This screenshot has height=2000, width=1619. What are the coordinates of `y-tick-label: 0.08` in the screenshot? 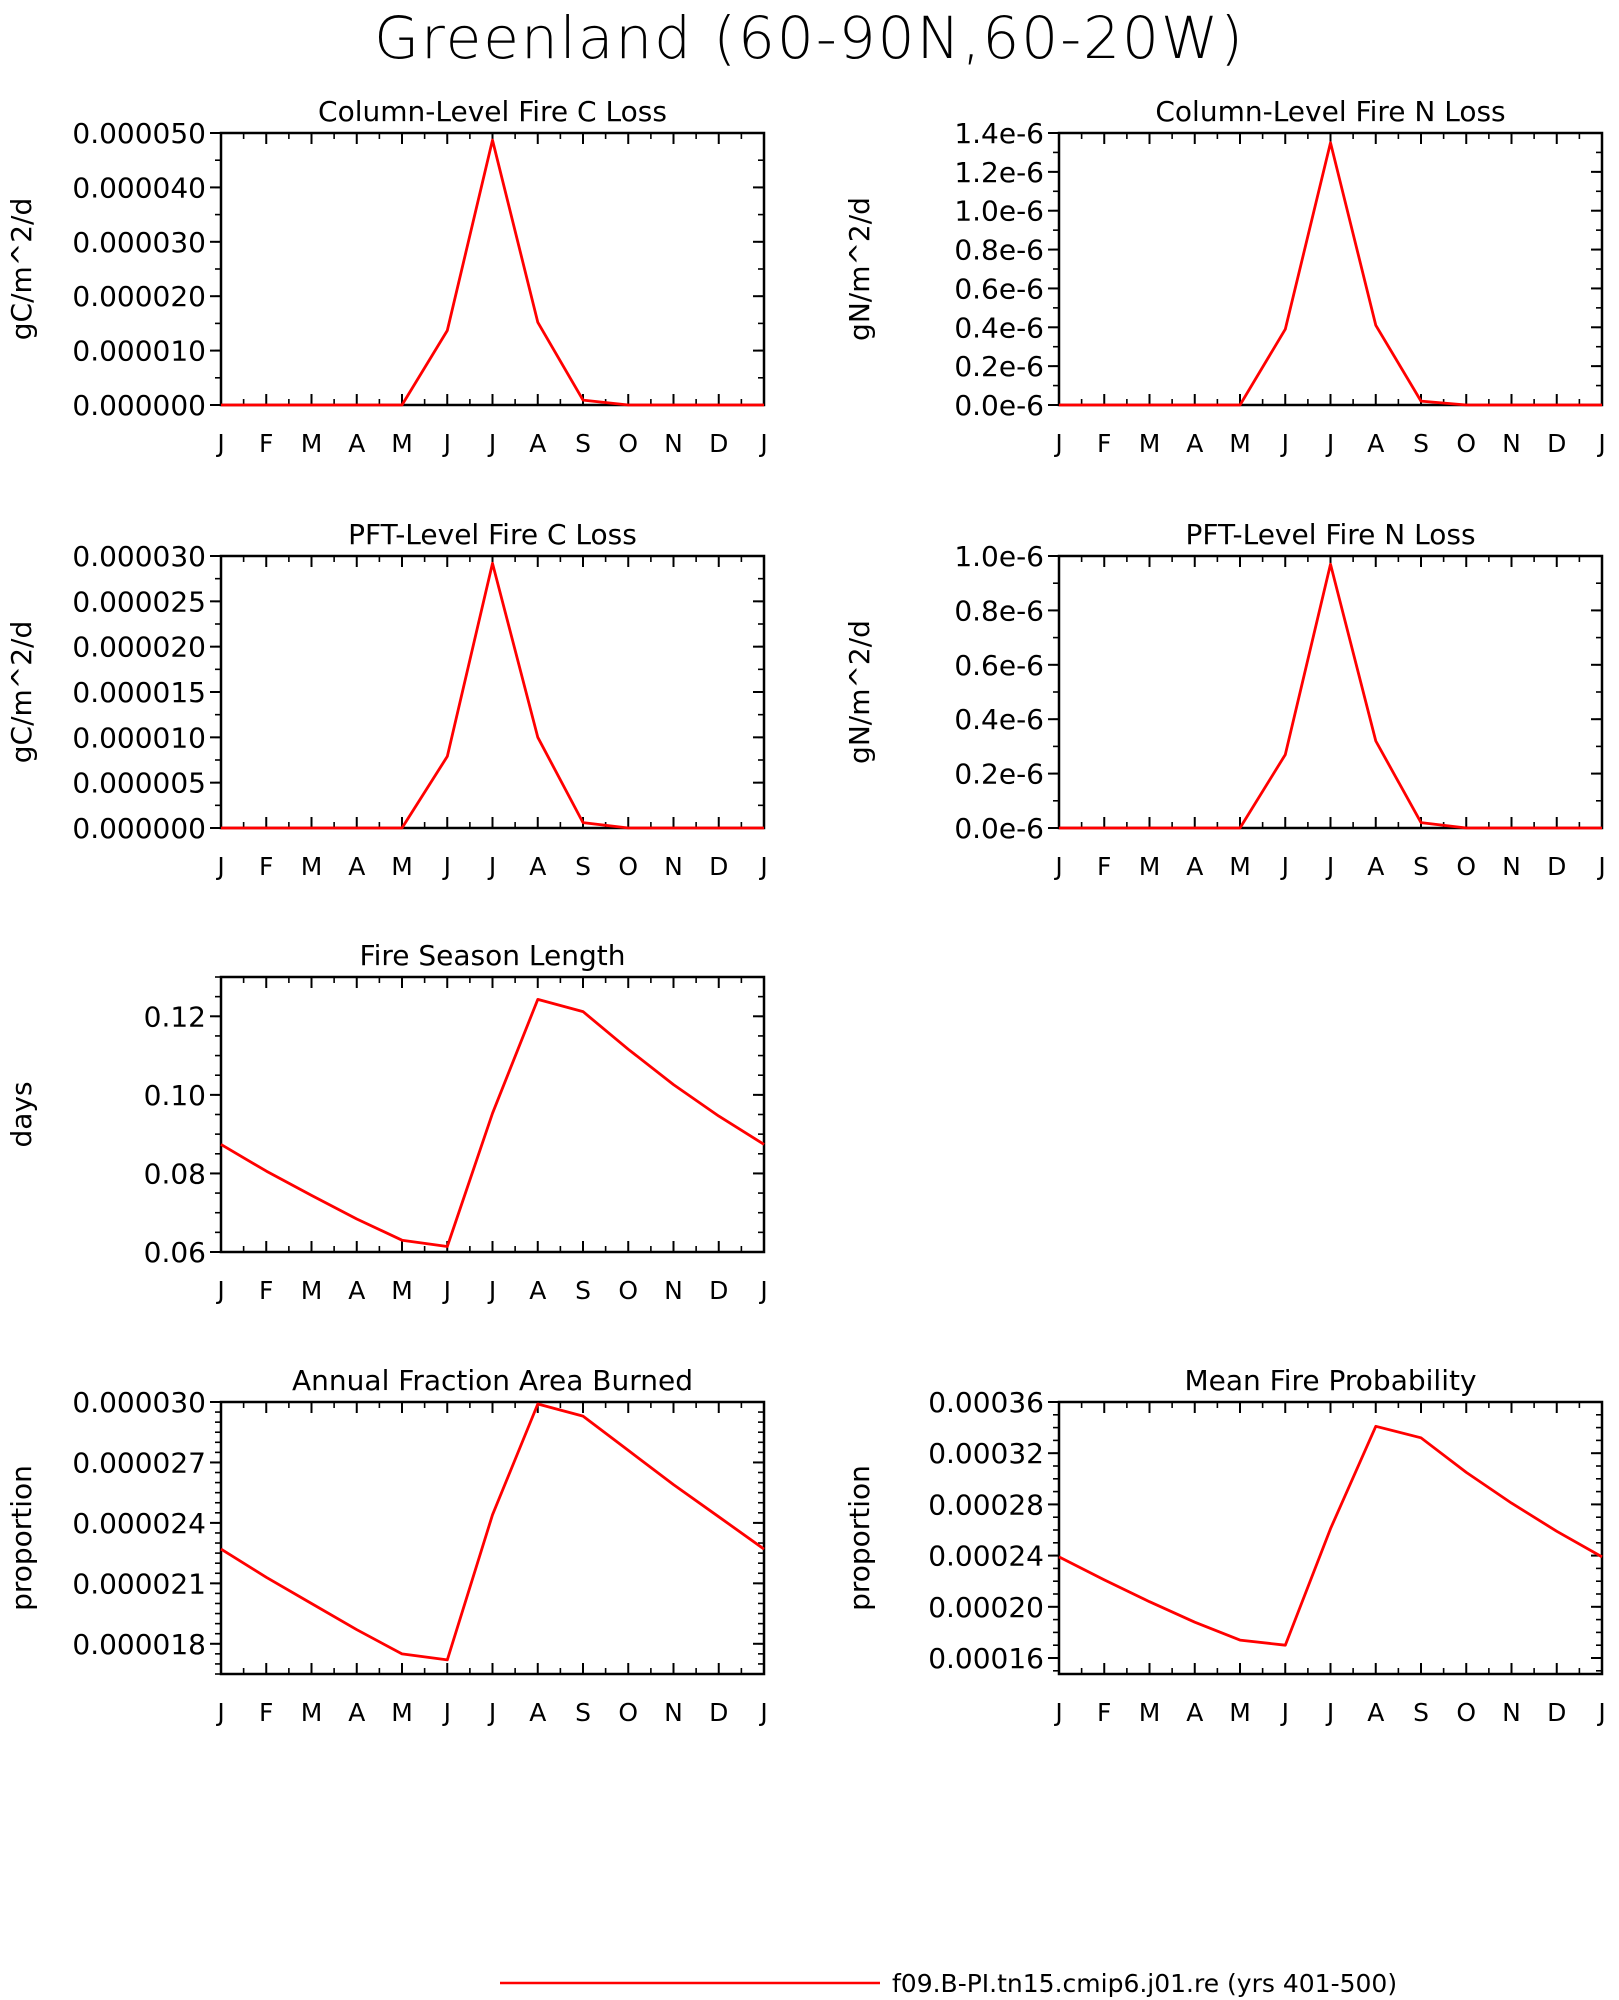 It's located at (175, 1173).